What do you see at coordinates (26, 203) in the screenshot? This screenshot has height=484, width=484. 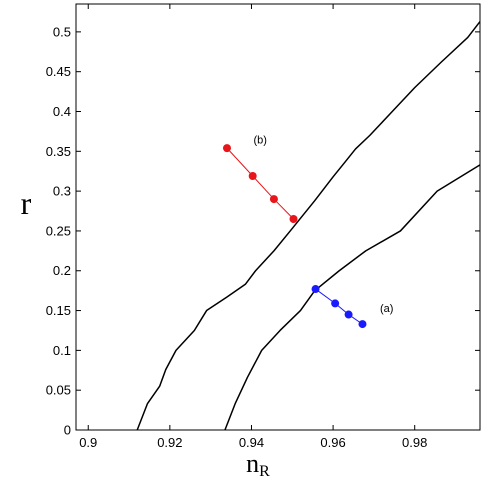 I see `y-axis-label: r` at bounding box center [26, 203].